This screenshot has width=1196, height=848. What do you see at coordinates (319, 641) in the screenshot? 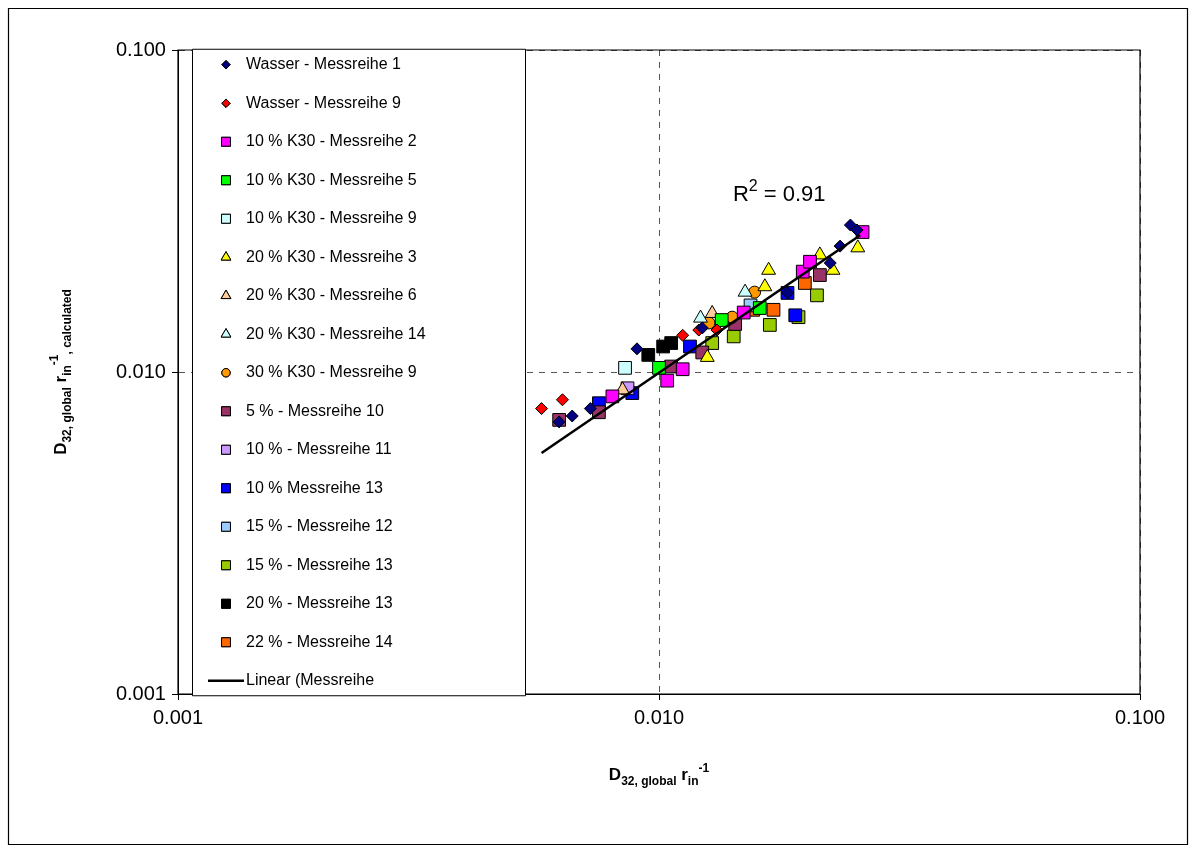
I see `legend-label: 22 % - Messreihe 14` at bounding box center [319, 641].